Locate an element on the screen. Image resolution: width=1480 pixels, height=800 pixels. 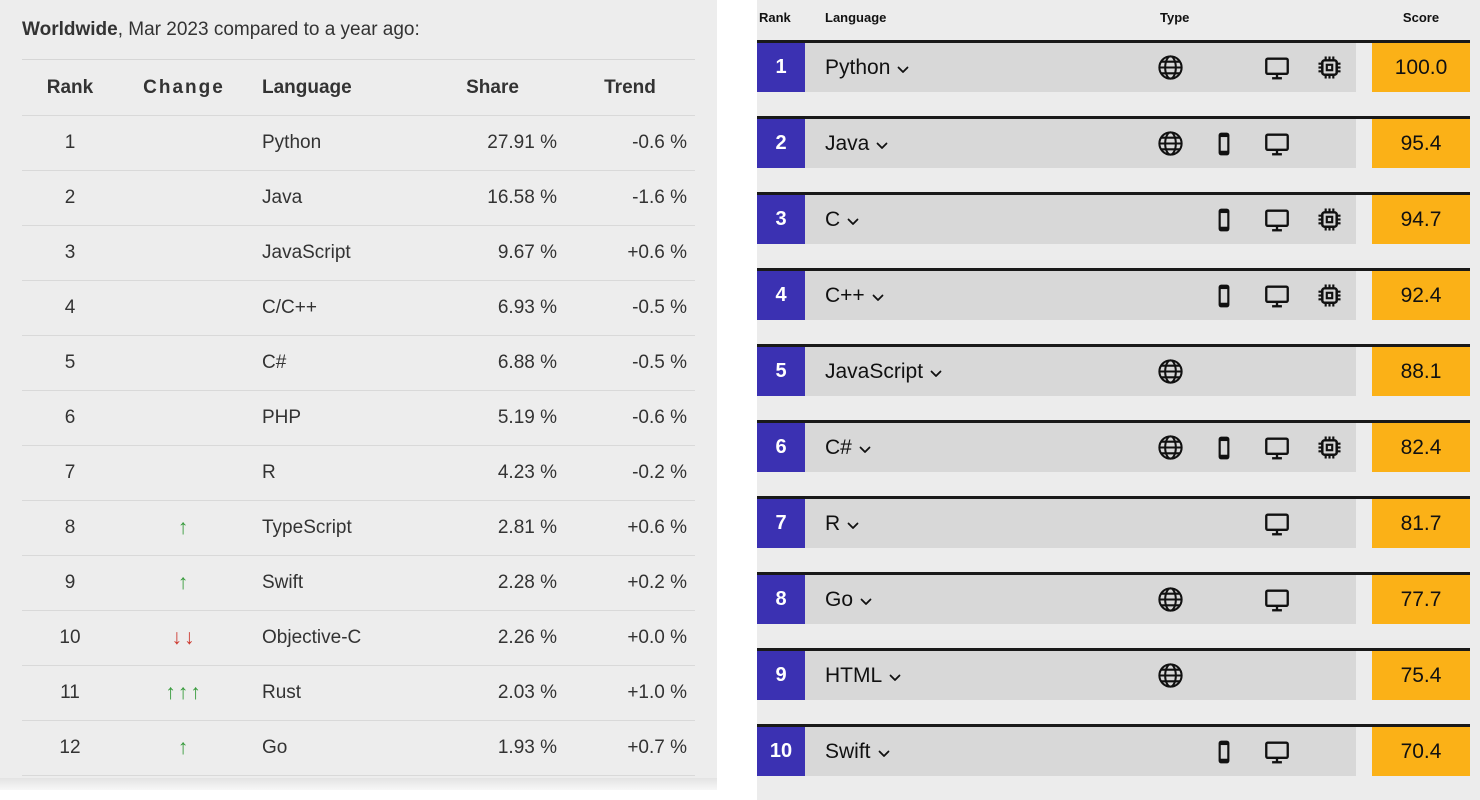
pypl-share: 2.03 % is located at coordinates (527, 692).